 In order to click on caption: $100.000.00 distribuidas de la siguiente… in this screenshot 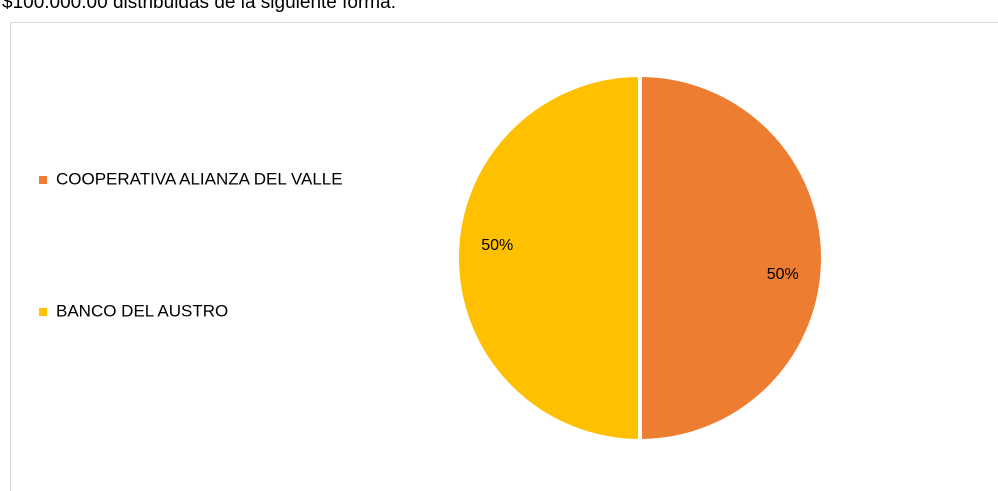, I will do `click(199, 6)`.